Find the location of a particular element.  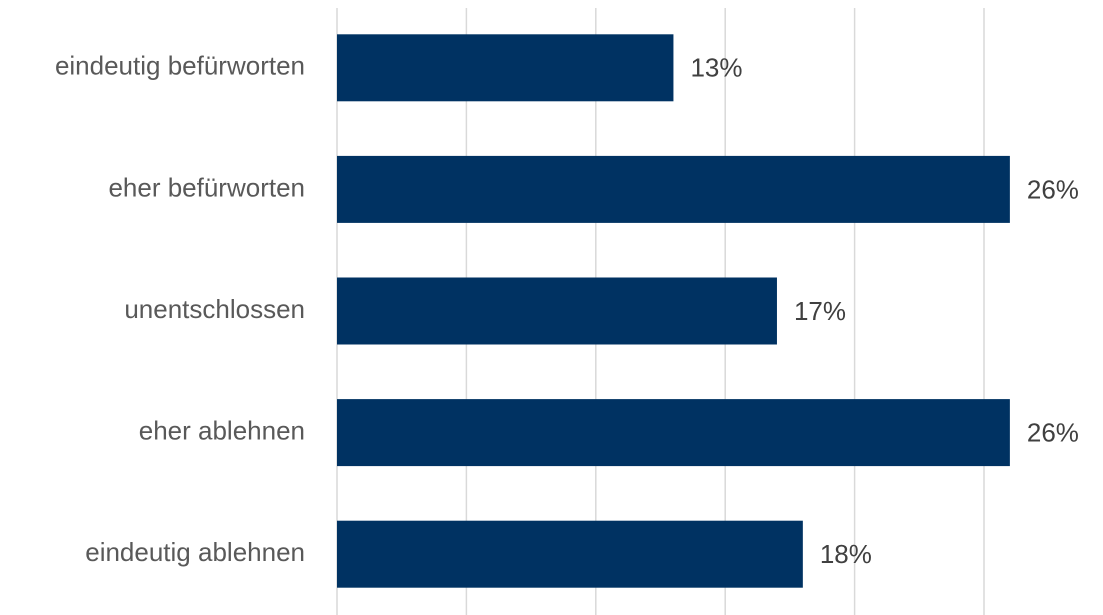

y-tick-label: unentschlossen is located at coordinates (214, 309).